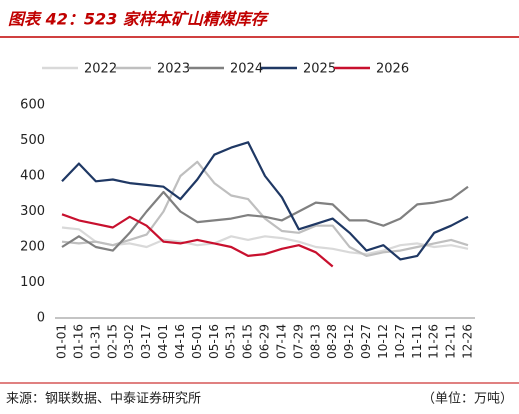  Describe the element at coordinates (62, 341) in the screenshot. I see `x-tick-label: 01-01` at that location.